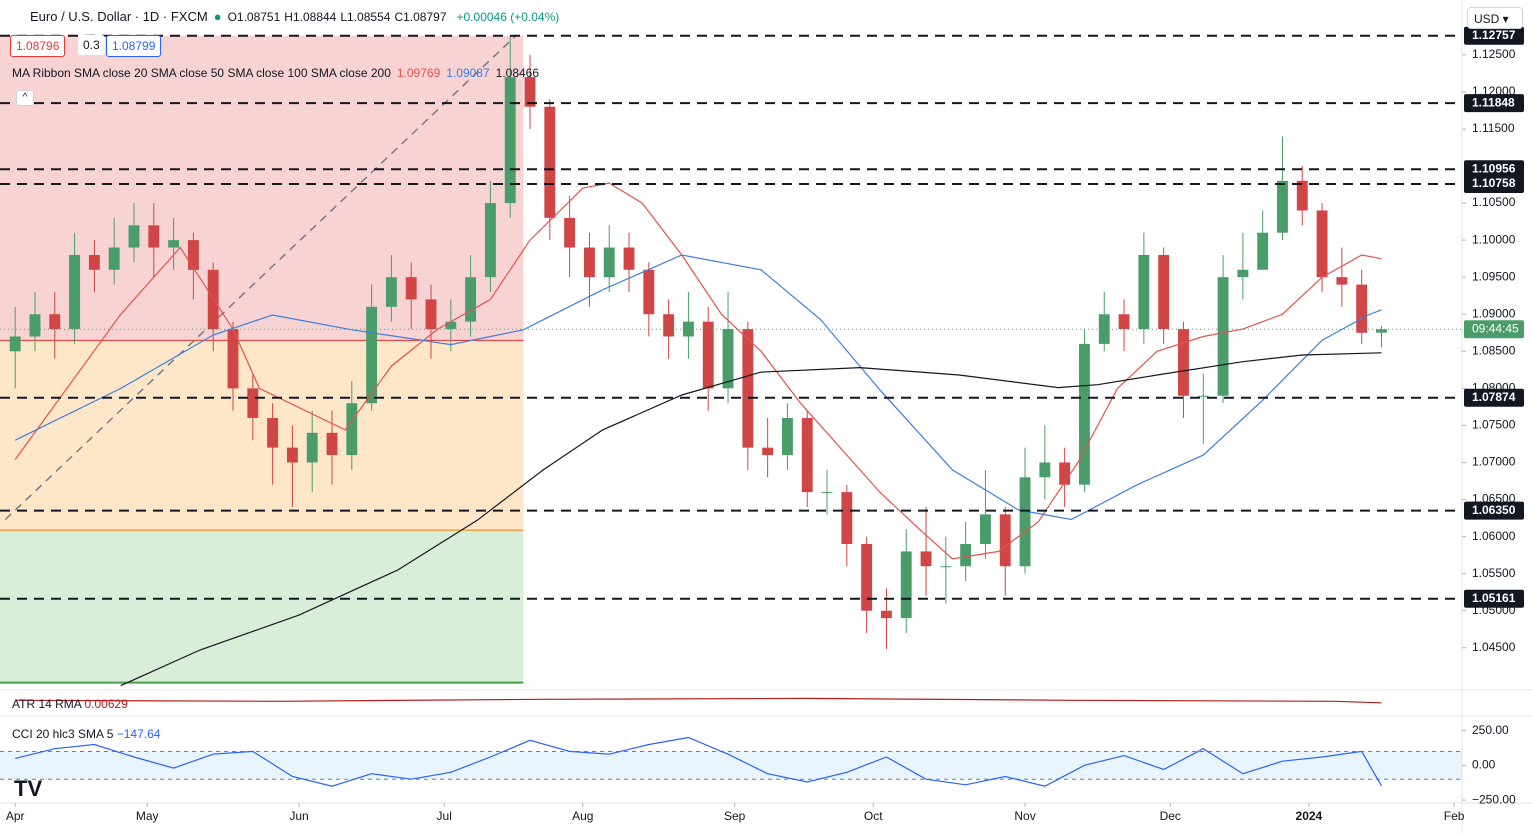 This screenshot has width=1532, height=833. What do you see at coordinates (698, 700) in the screenshot?
I see `atr-line` at bounding box center [698, 700].